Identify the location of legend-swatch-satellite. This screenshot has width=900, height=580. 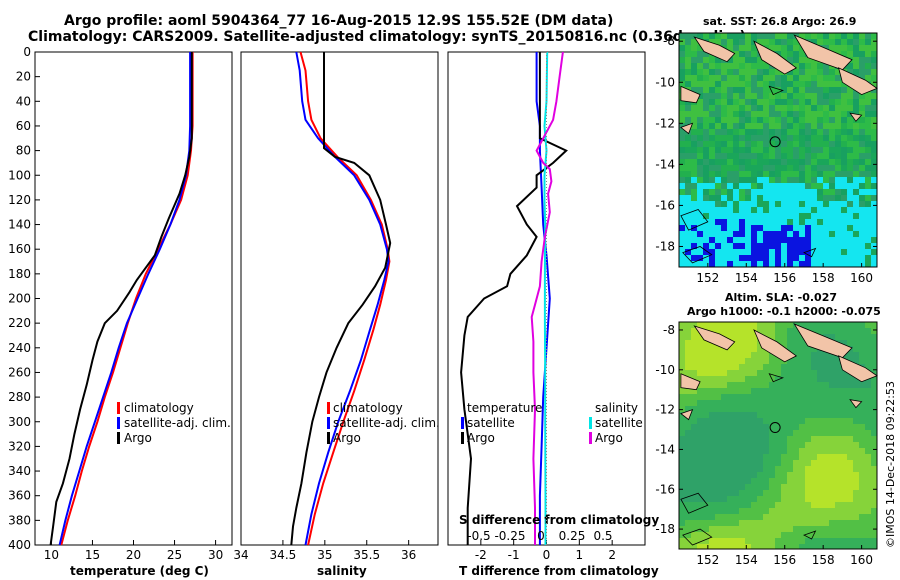
(328, 423).